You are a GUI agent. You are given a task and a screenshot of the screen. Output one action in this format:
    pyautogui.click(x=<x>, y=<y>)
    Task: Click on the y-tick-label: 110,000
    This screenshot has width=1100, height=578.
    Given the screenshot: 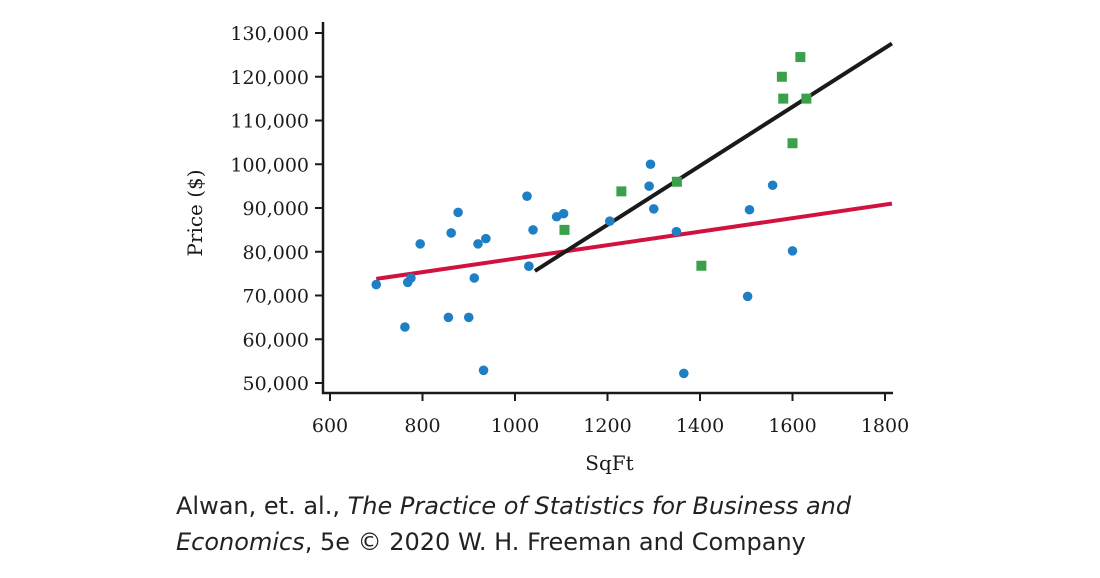 What is the action you would take?
    pyautogui.click(x=269, y=122)
    